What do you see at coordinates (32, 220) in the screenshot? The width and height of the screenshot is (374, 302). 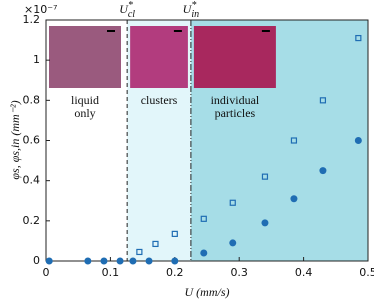 I see `y-tick-label: 0.2` at bounding box center [32, 220].